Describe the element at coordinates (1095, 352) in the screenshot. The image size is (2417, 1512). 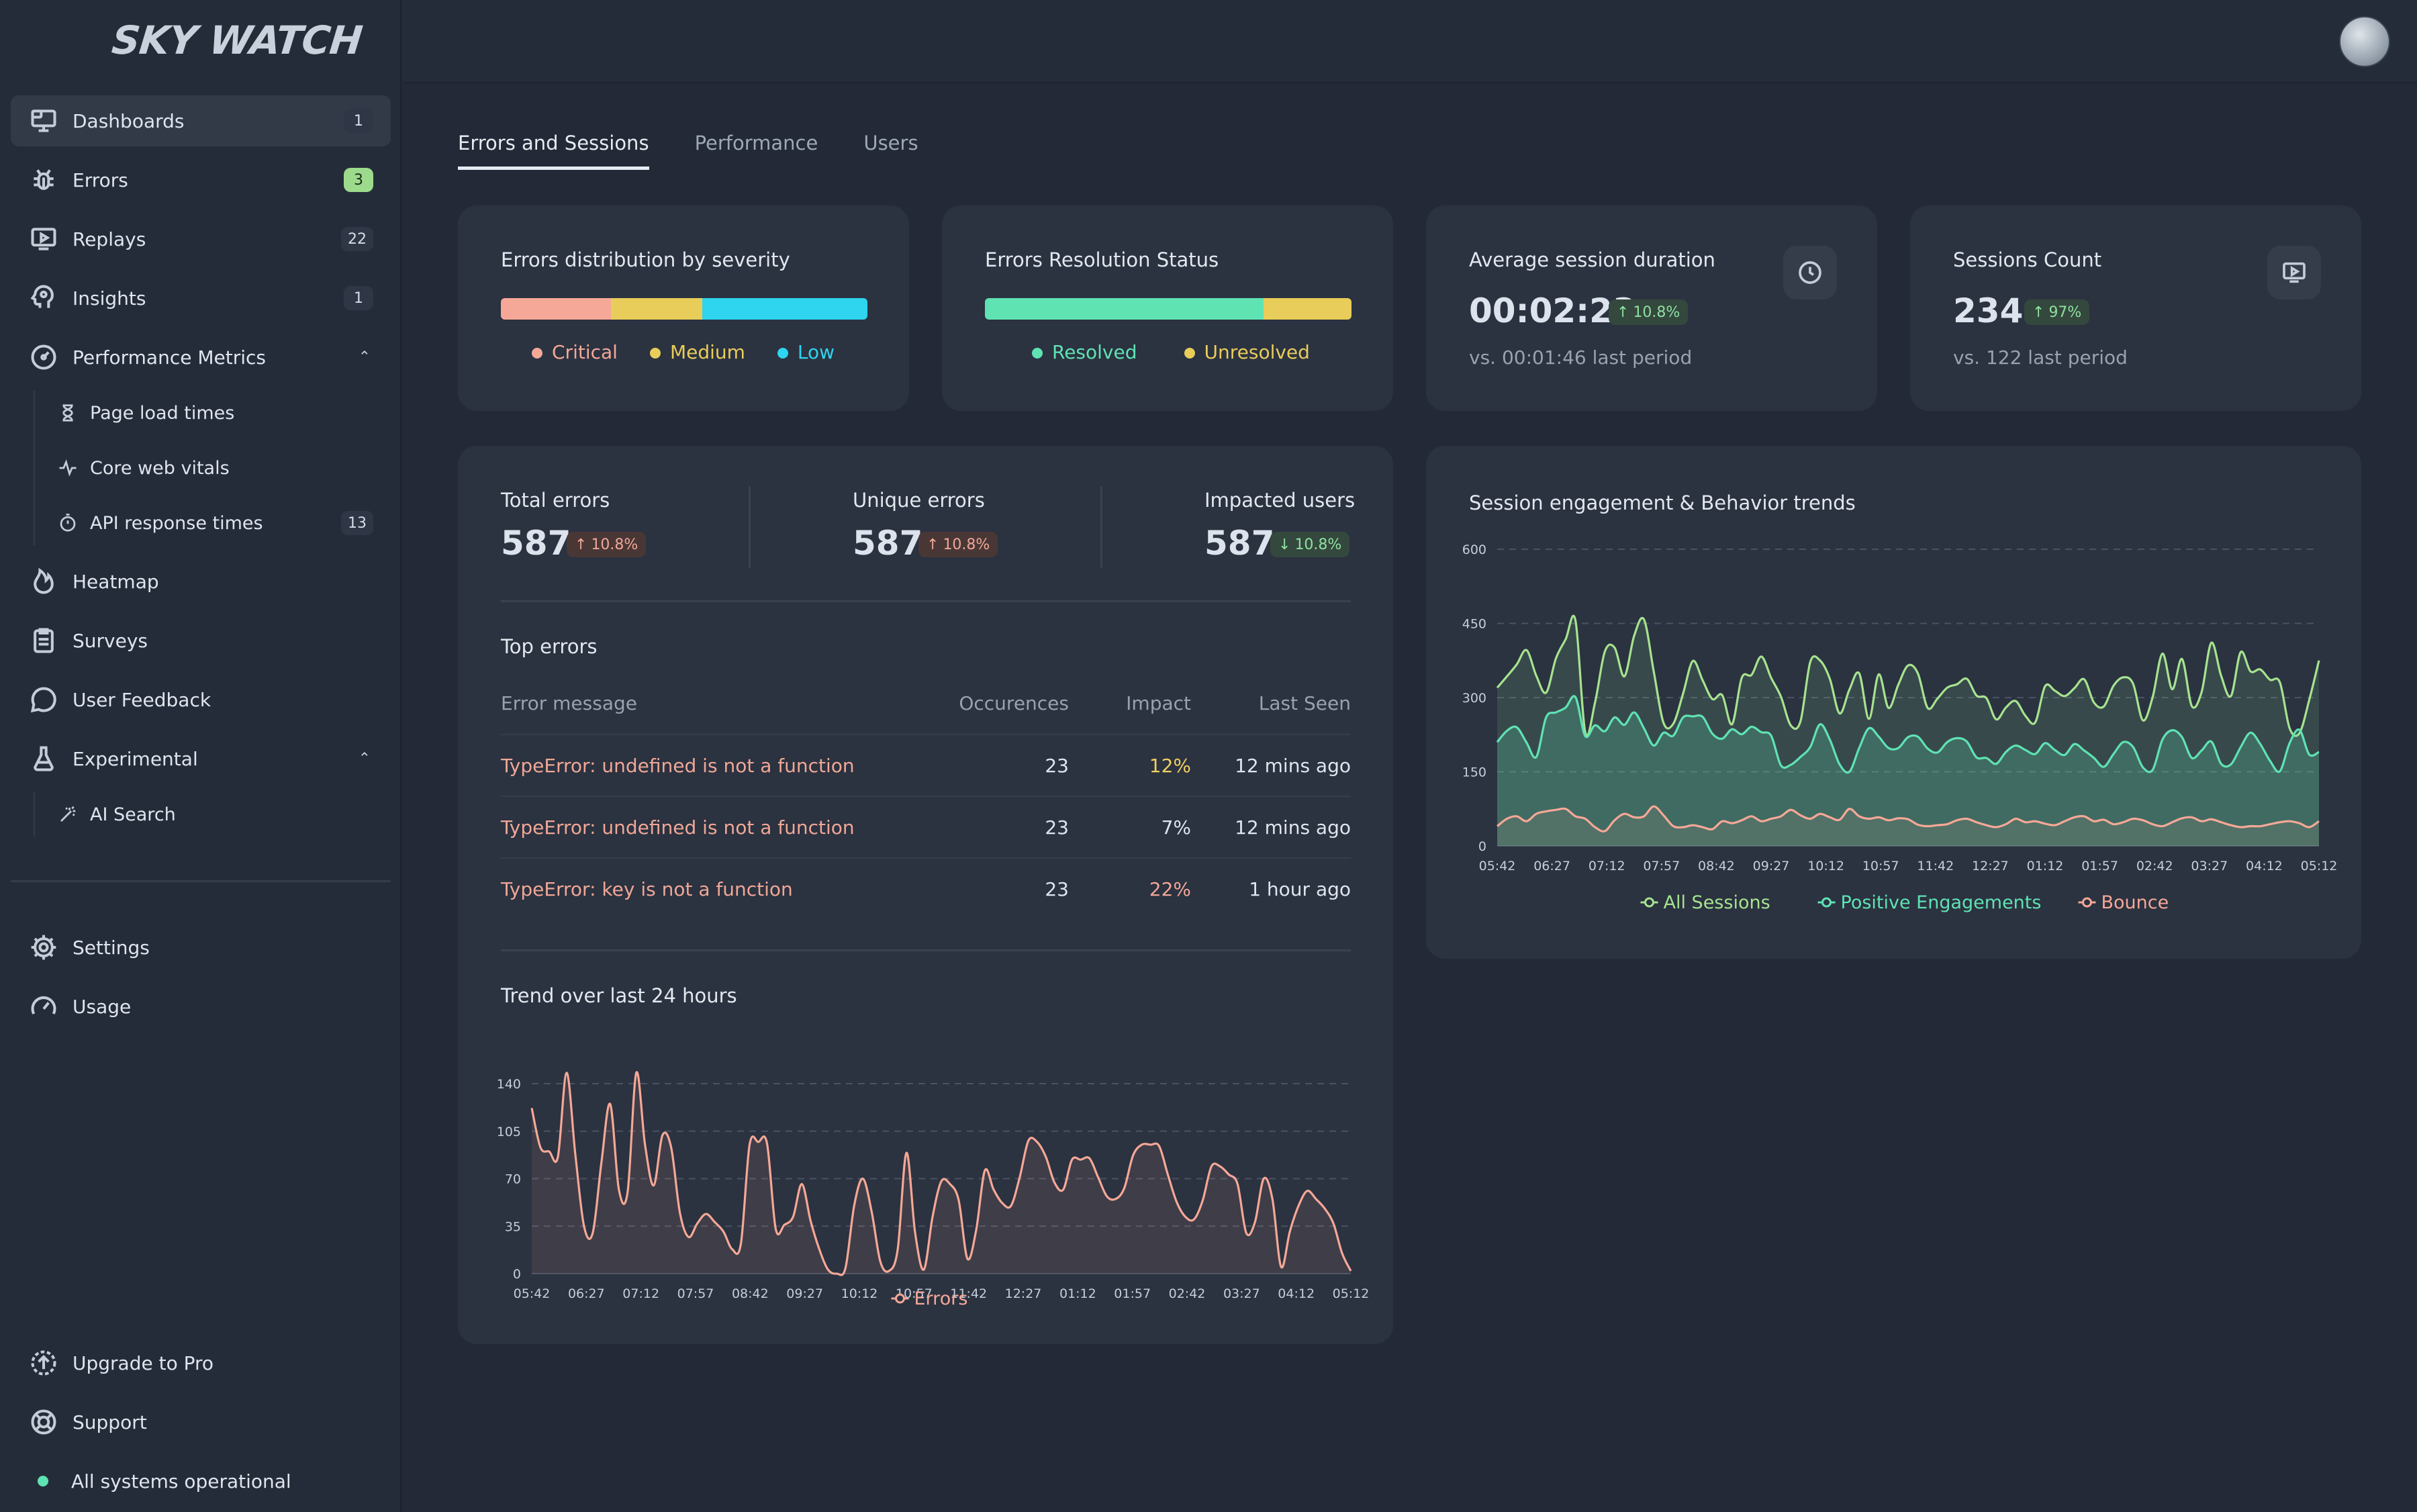
I see `legend-label: Resolved` at that location.